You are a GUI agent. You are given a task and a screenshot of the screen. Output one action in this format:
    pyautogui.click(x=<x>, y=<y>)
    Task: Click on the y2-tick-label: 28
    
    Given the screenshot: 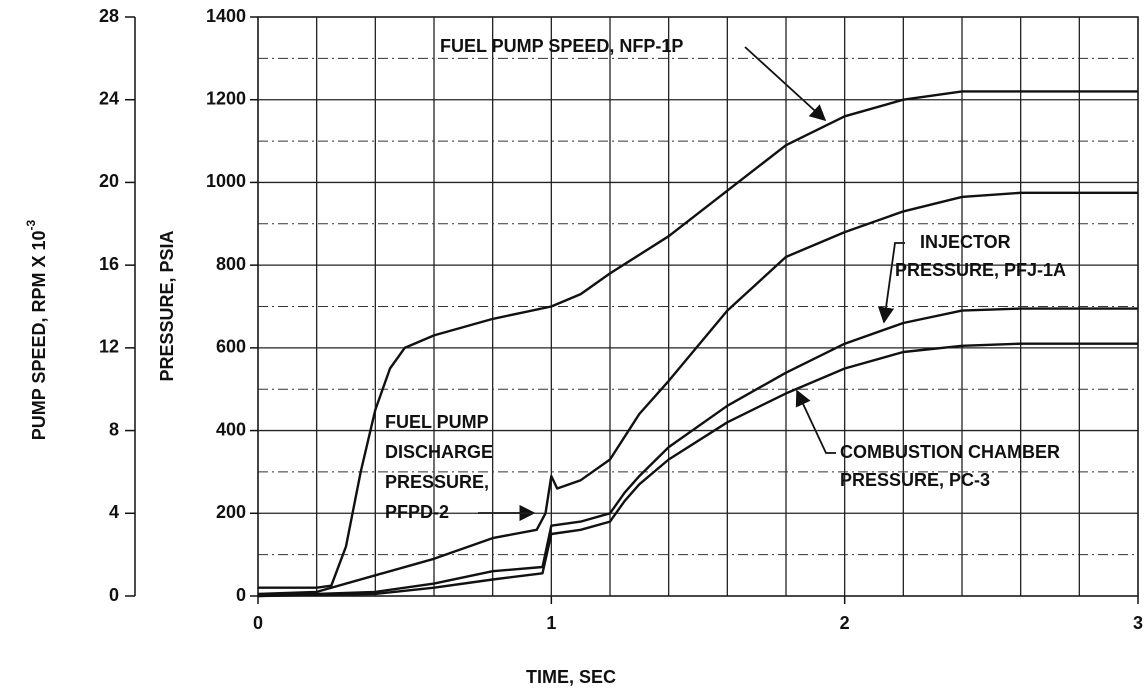 What is the action you would take?
    pyautogui.click(x=109, y=16)
    